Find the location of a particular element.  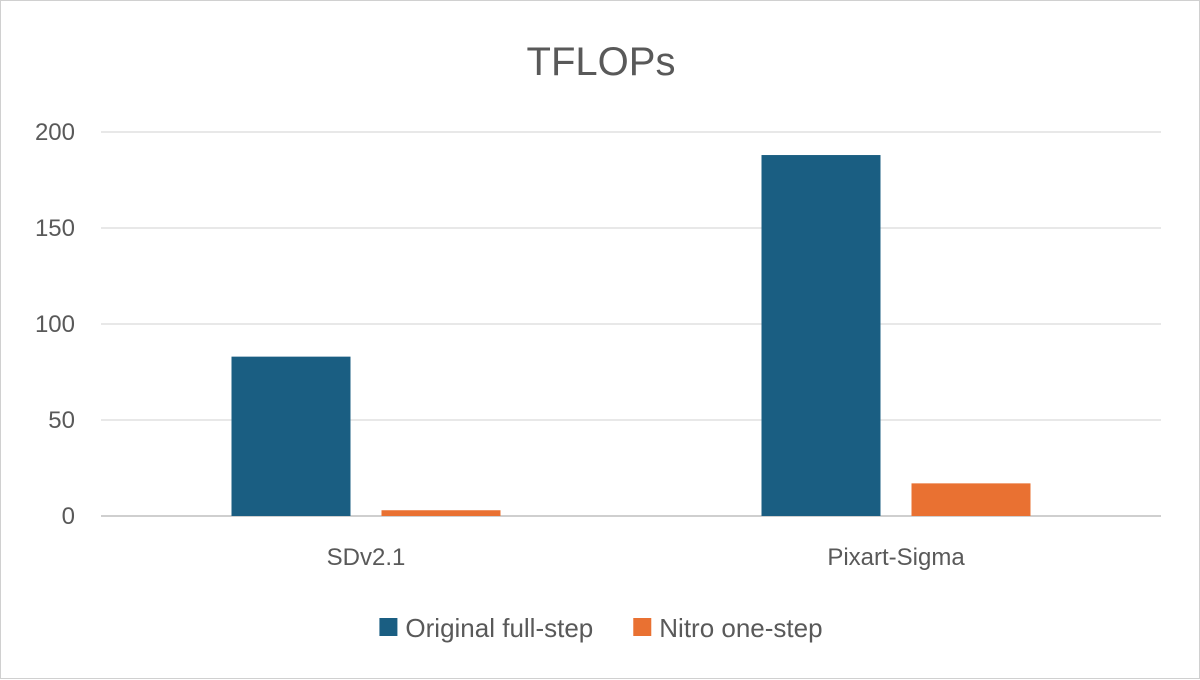

x-axis-categories: SDv2.1 Pixart-Sigma is located at coordinates (646, 557).